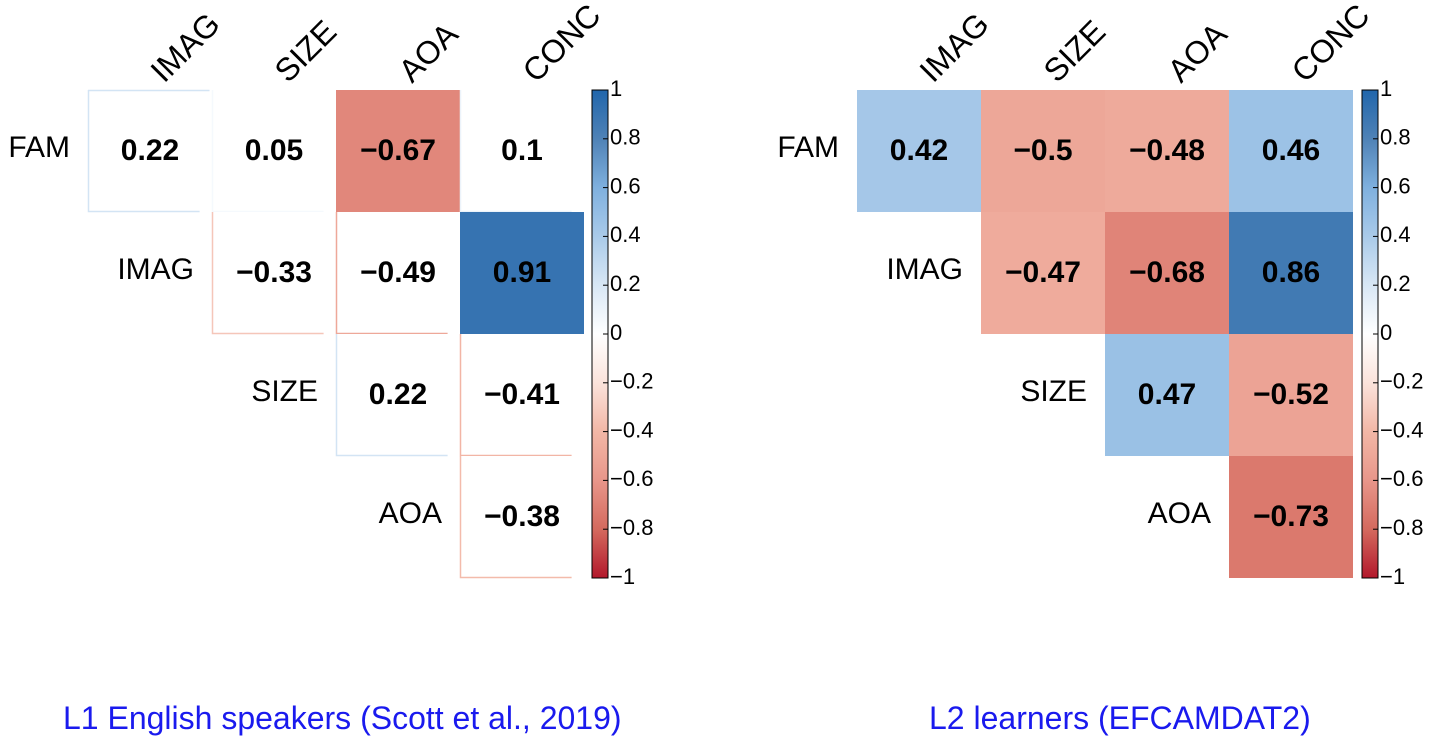 The width and height of the screenshot is (1429, 754). I want to click on cell-value-label: 0.42, so click(919, 150).